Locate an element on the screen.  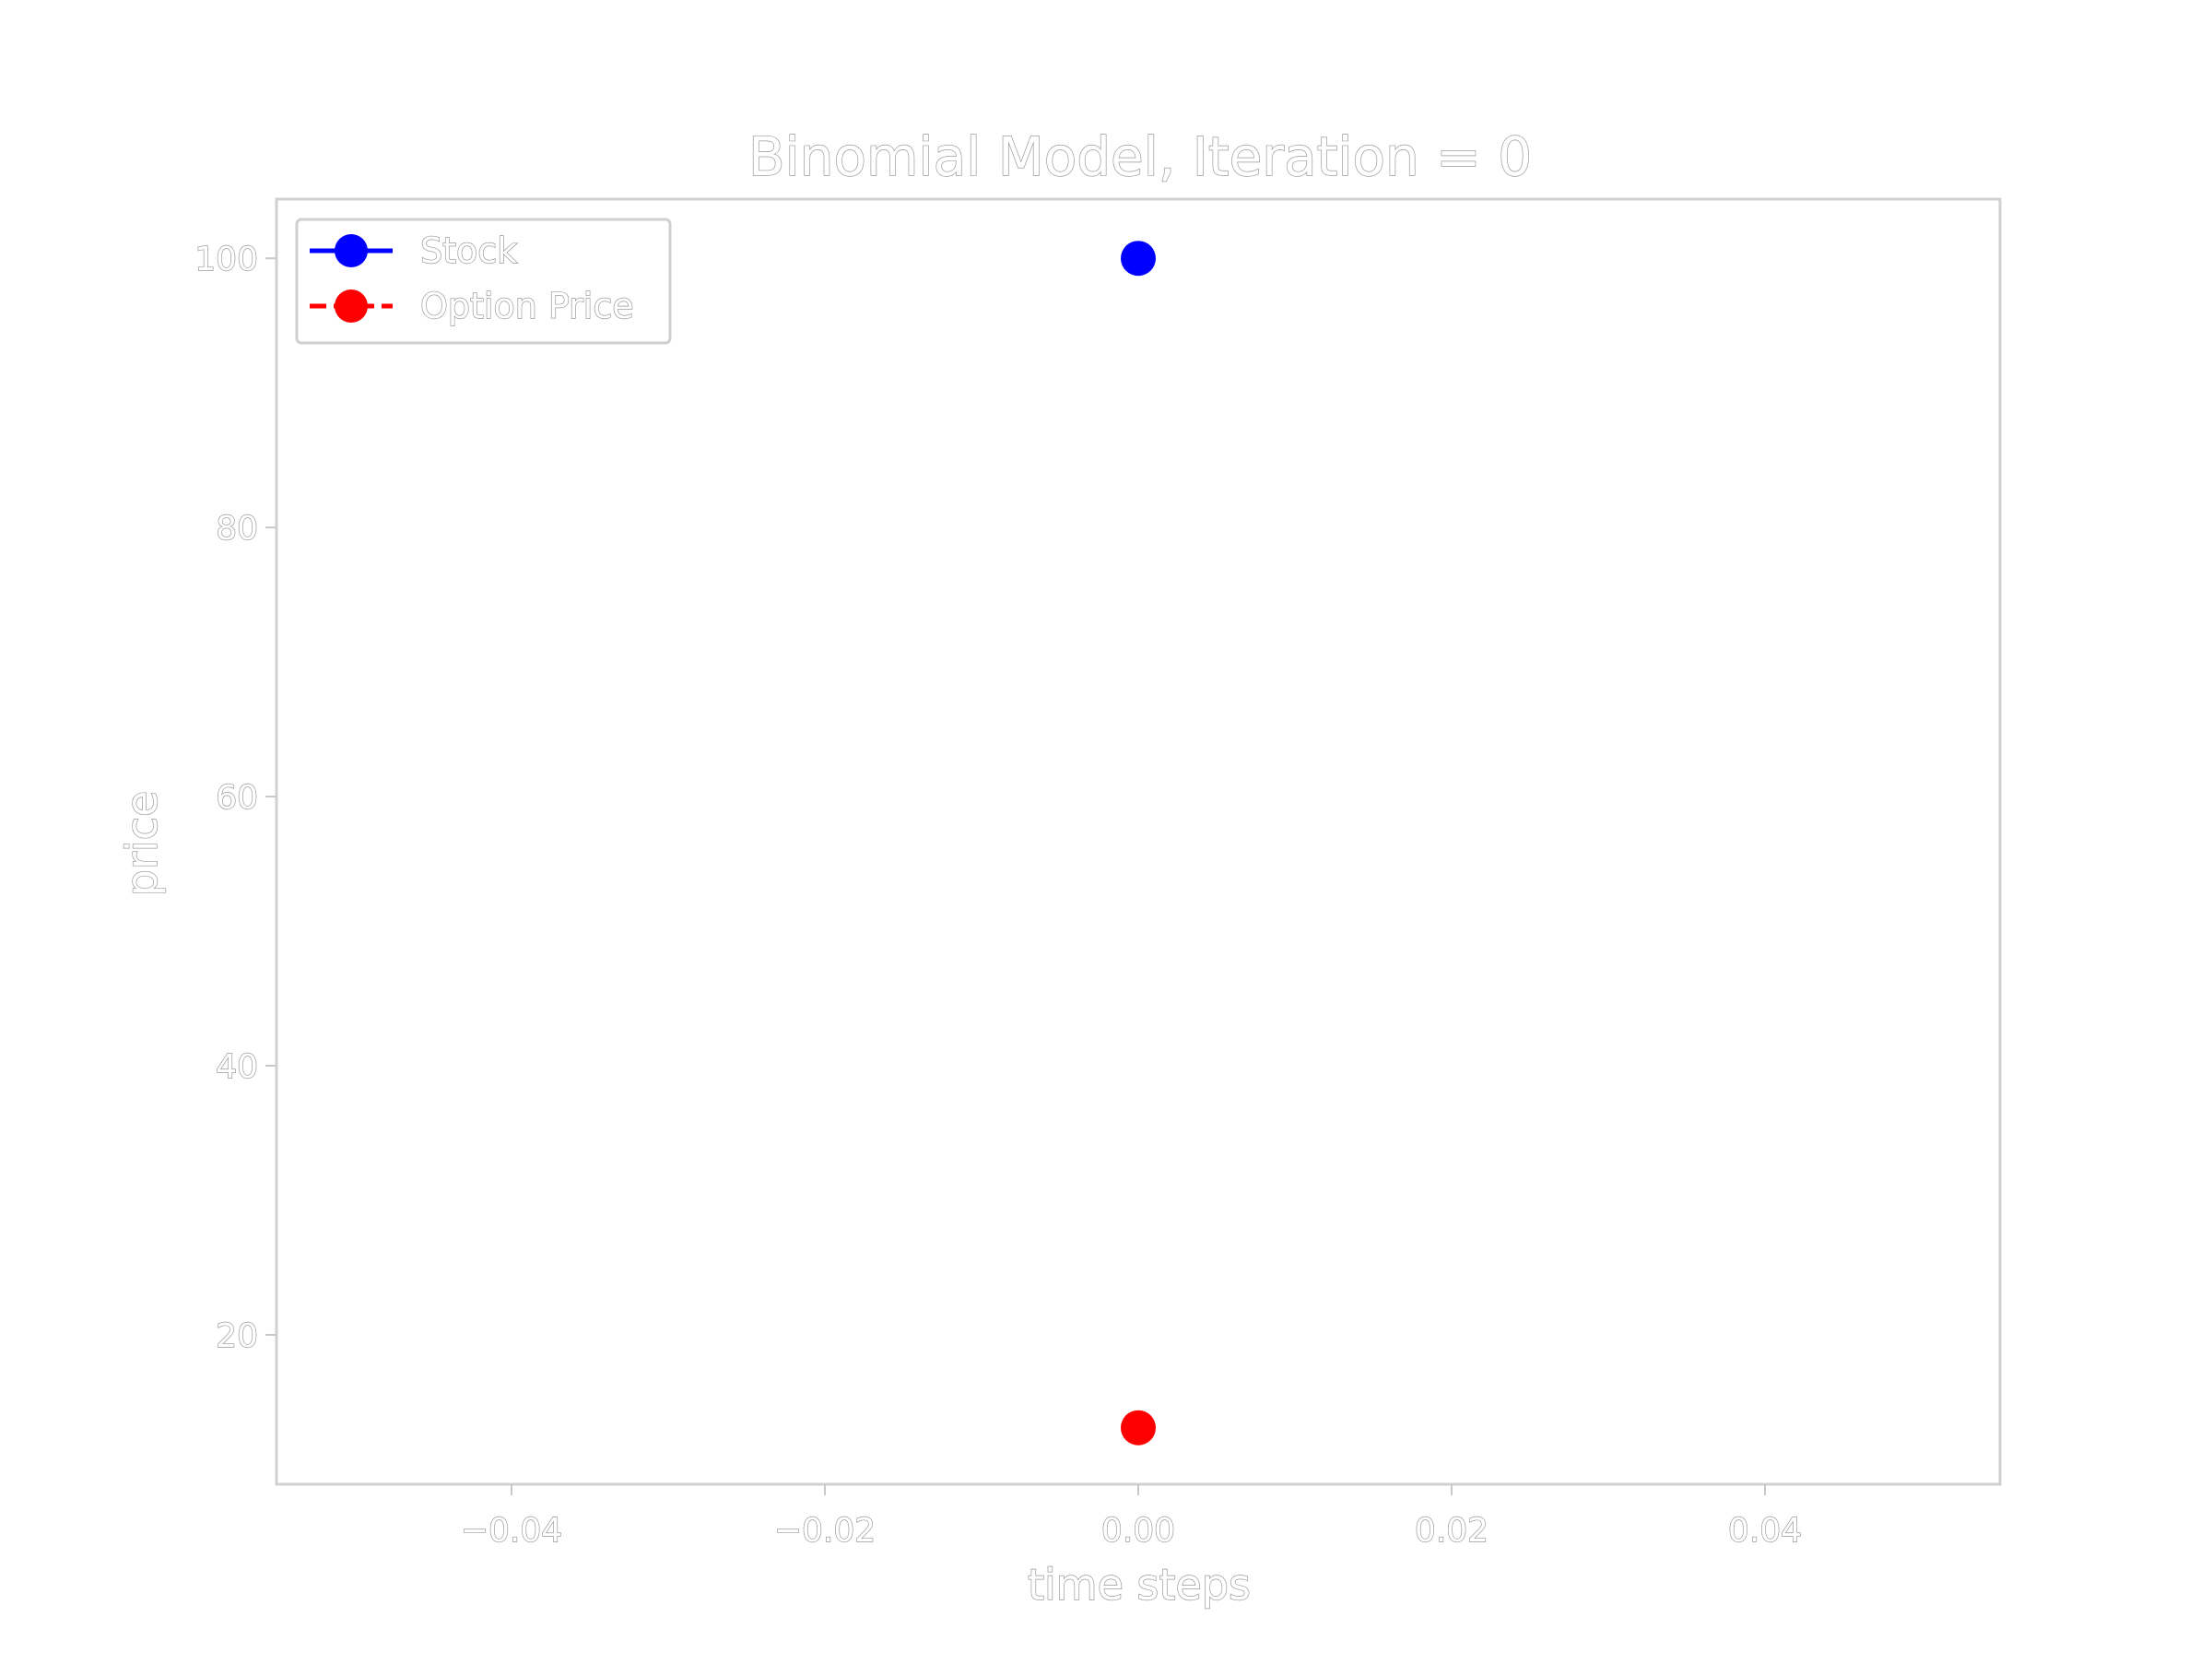
y-tick-label: 40 is located at coordinates (237, 1067).